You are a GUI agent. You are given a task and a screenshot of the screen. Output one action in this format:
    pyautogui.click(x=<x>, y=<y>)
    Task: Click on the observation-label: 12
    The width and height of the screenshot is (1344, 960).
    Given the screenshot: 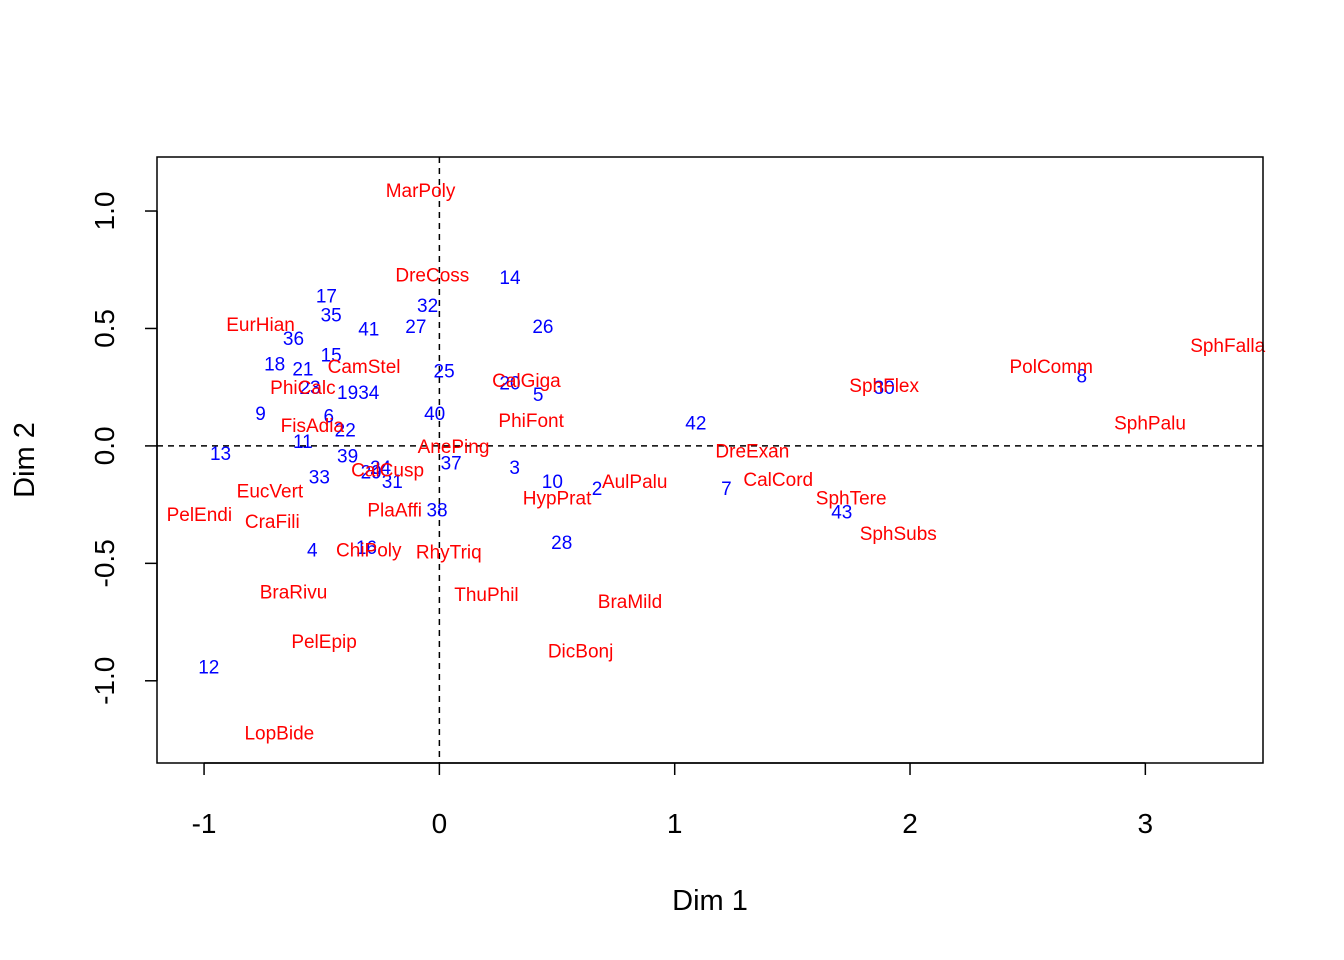 What is the action you would take?
    pyautogui.click(x=208, y=668)
    